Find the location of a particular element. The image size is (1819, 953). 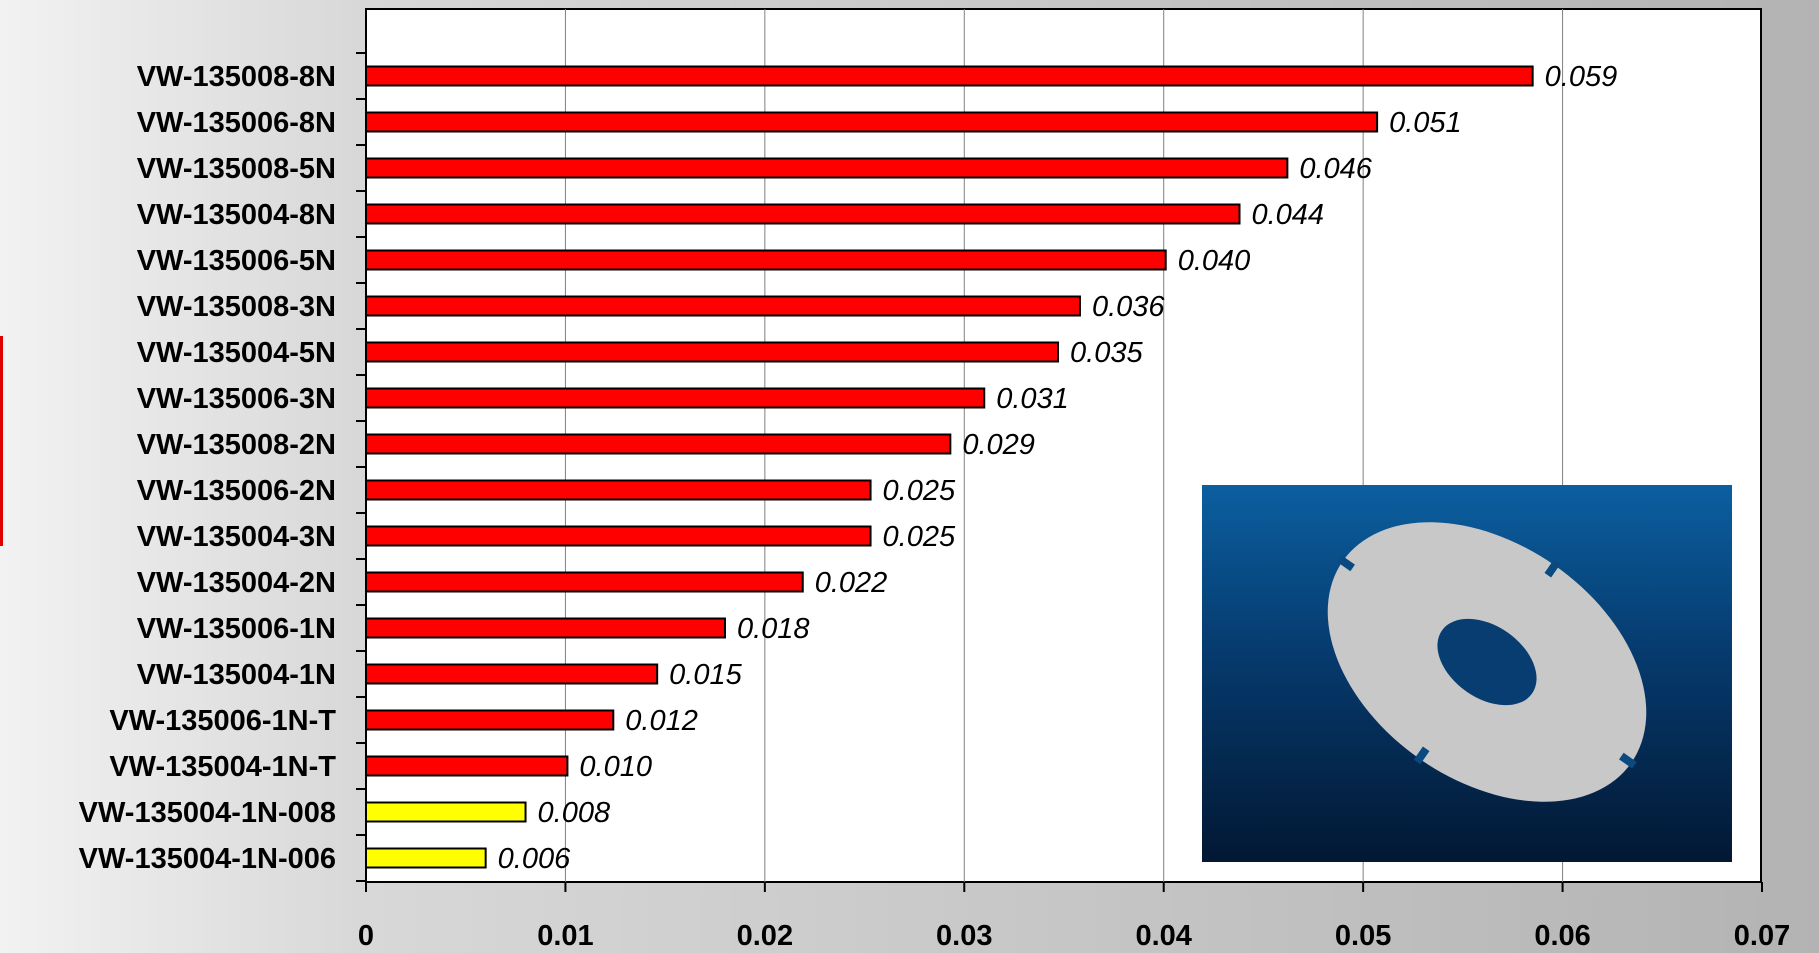

red-accent-line is located at coordinates (1, 441).